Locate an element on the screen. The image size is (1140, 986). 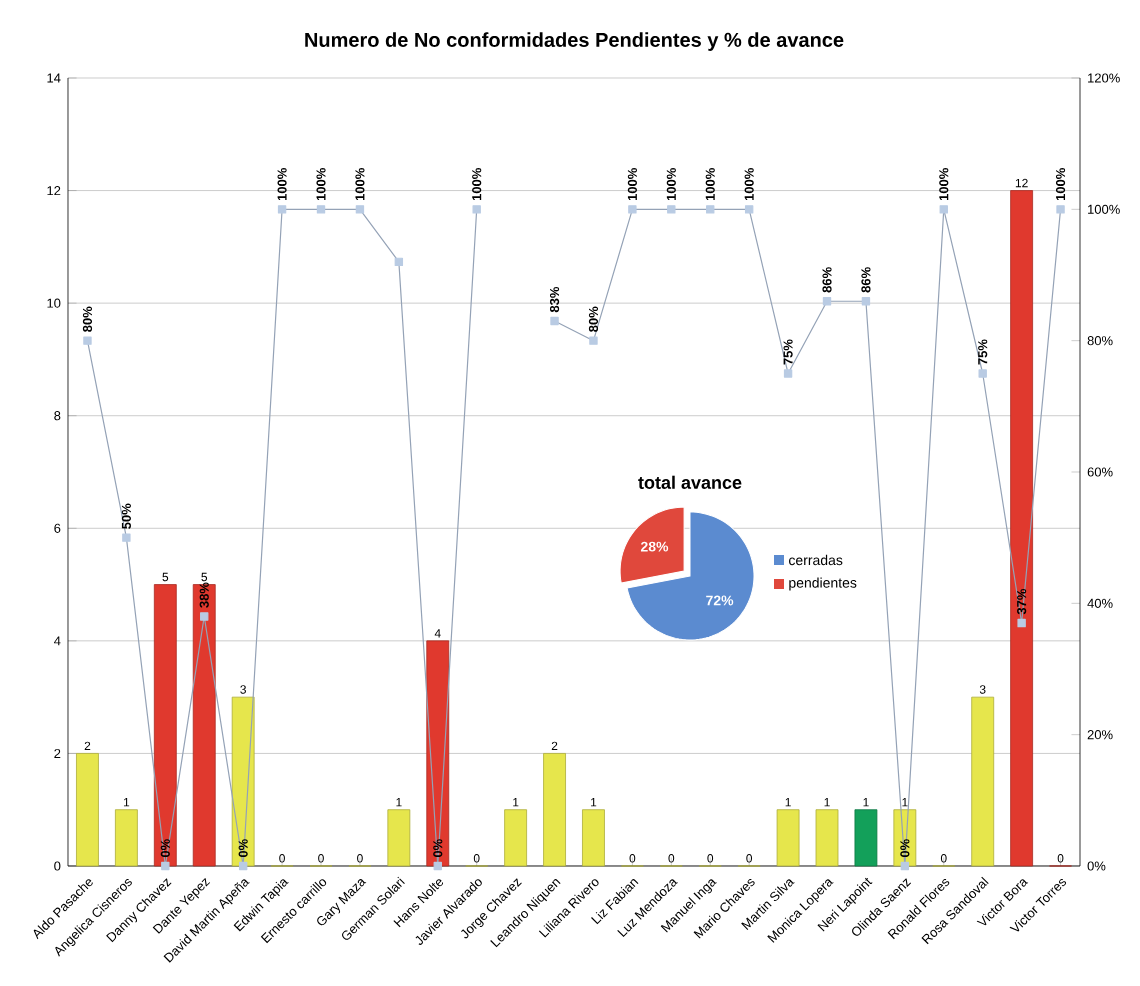
y2-tick-label: 80% is located at coordinates (1100, 341).